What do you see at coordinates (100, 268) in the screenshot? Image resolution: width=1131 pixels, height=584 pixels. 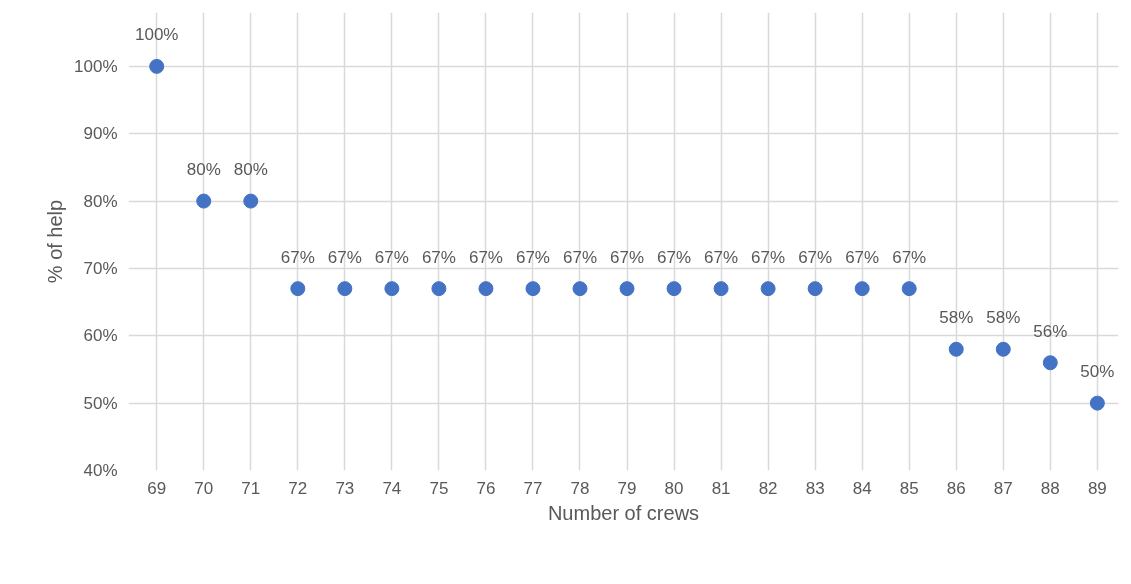 I see `y-tick-label: 70%` at bounding box center [100, 268].